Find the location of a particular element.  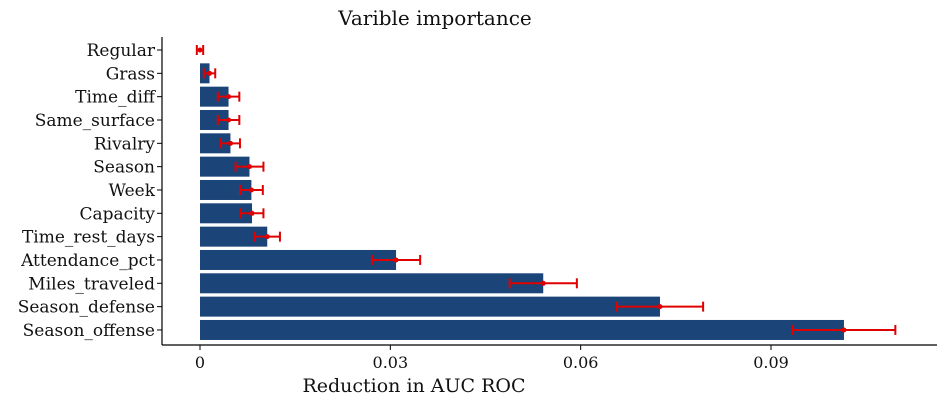

y-label-week: Week is located at coordinates (131, 191).